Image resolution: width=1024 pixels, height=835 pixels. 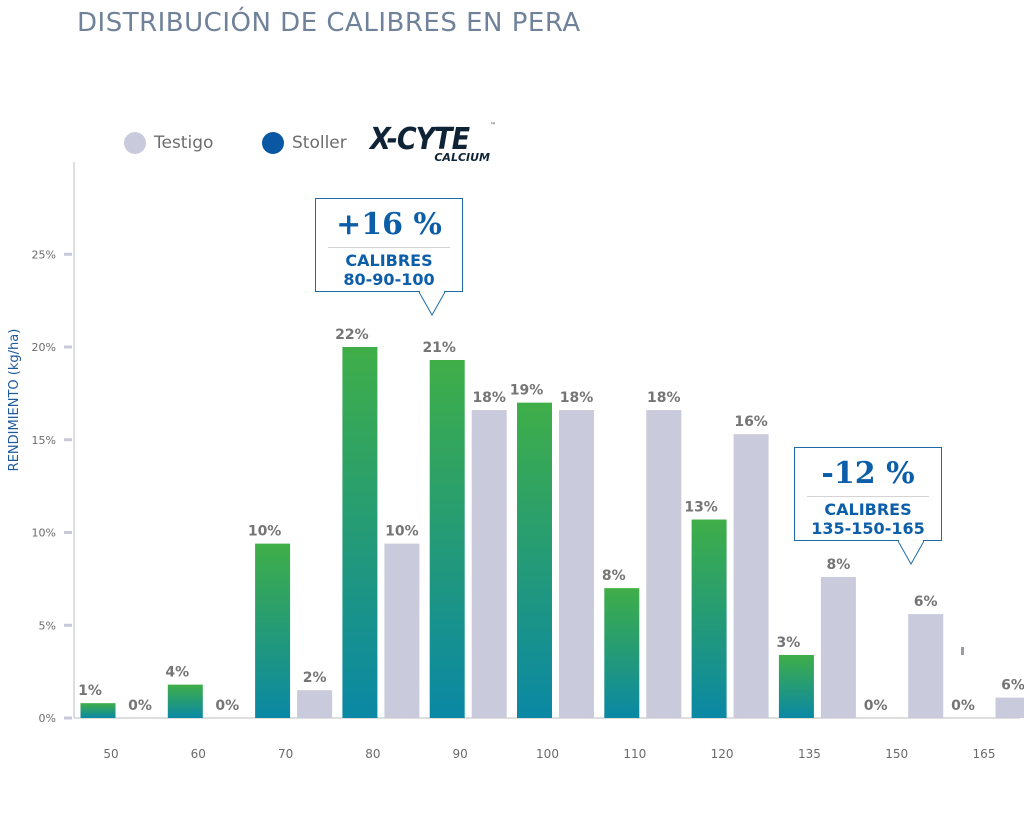 What do you see at coordinates (90, 691) in the screenshot?
I see `data-label-stoller-50: 1%` at bounding box center [90, 691].